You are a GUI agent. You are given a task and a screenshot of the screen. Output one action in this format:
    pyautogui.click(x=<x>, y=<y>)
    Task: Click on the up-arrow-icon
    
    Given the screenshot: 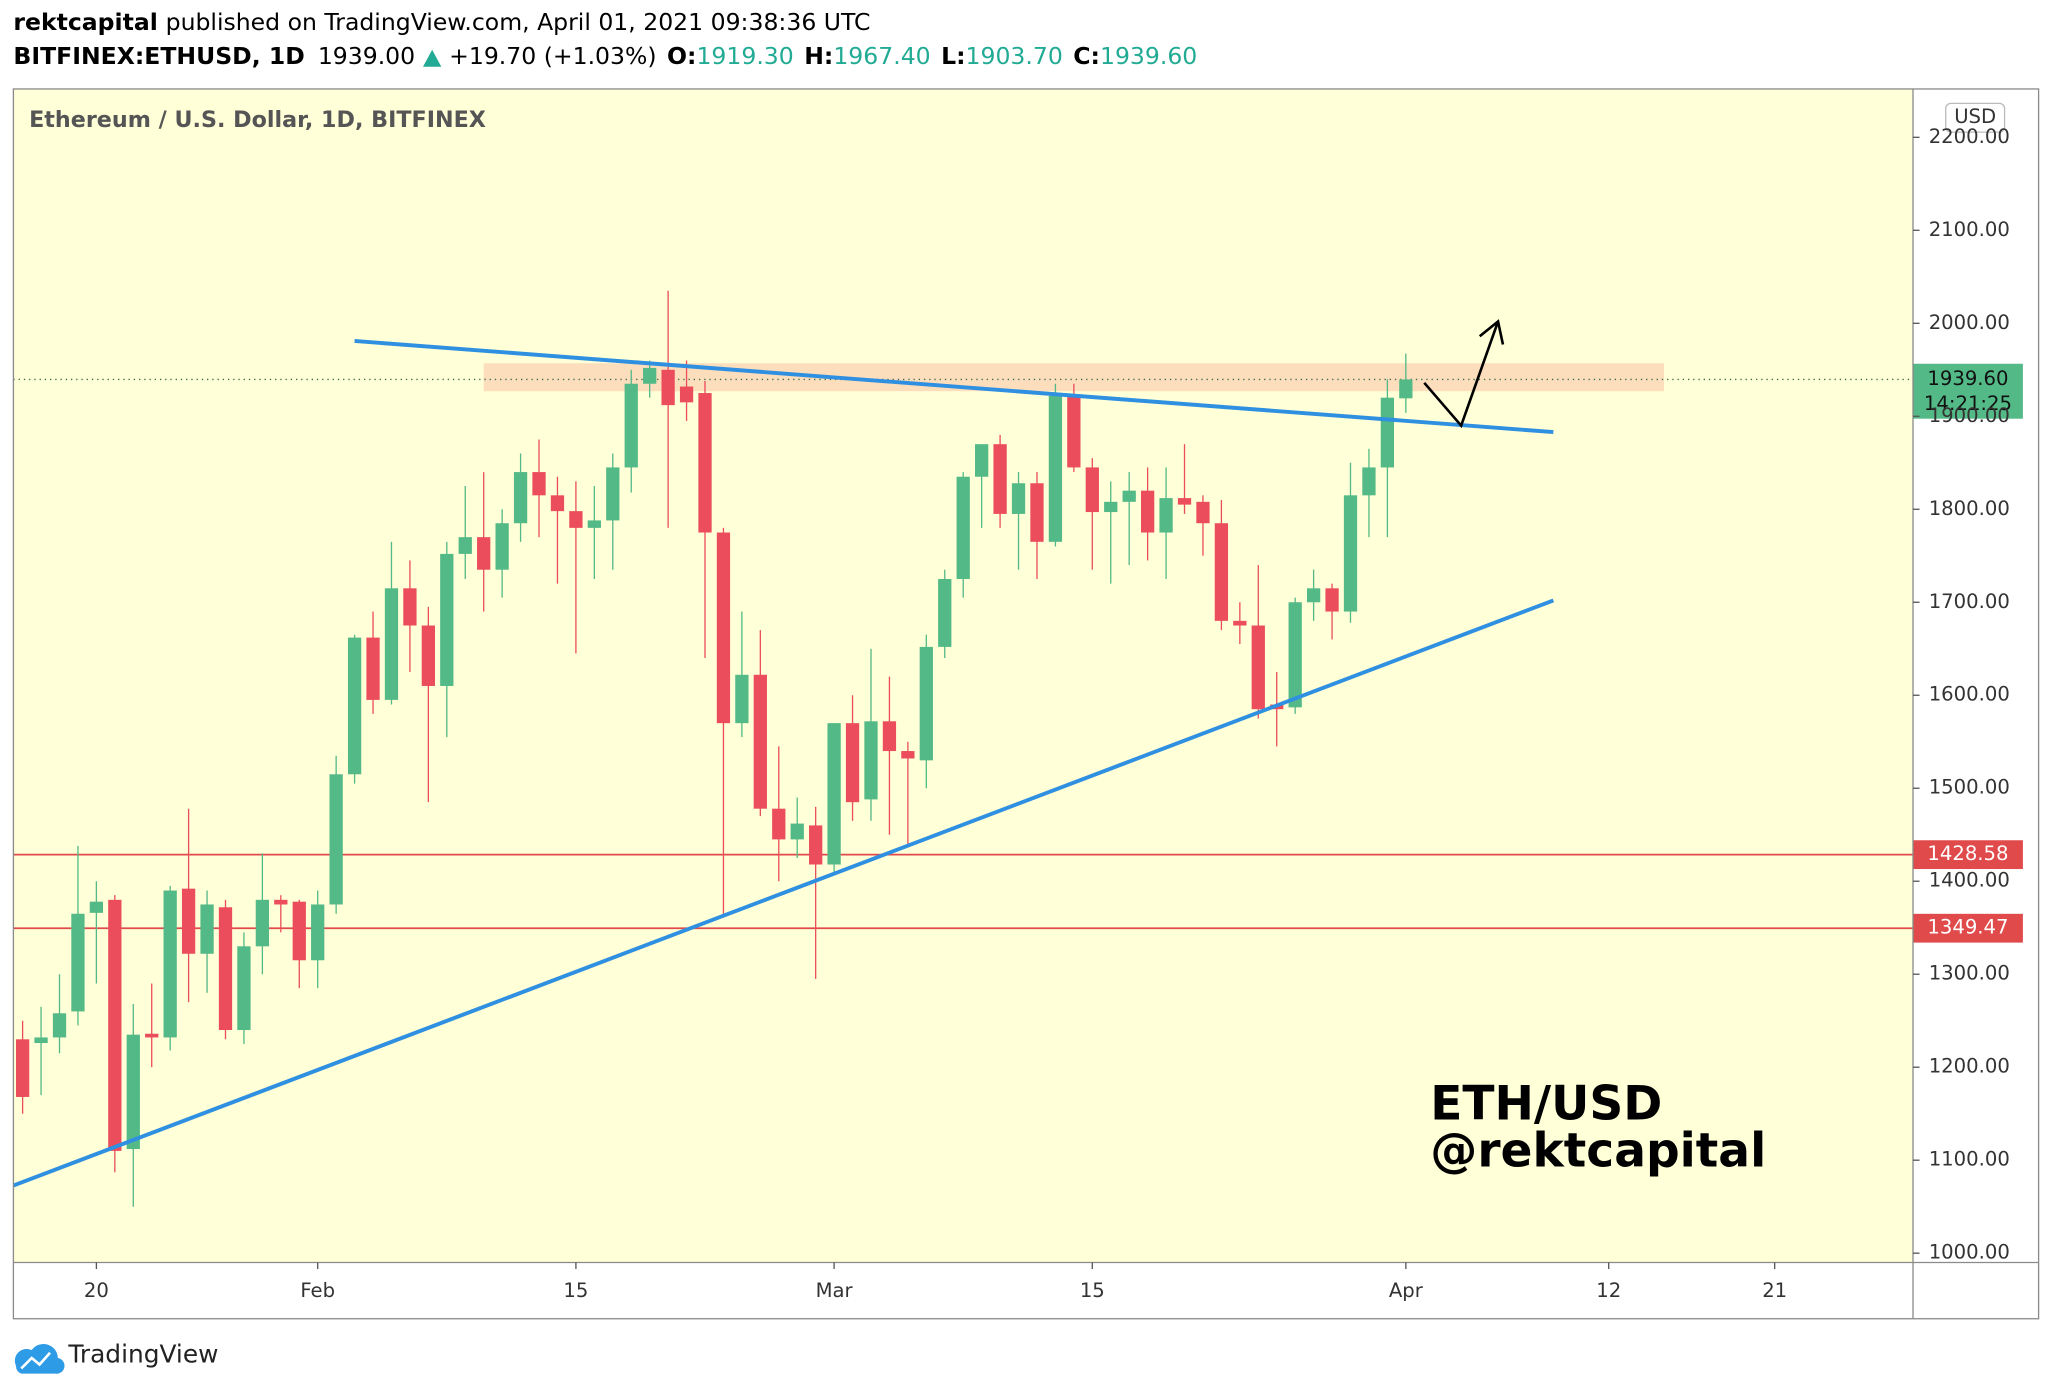 What is the action you would take?
    pyautogui.click(x=432, y=58)
    